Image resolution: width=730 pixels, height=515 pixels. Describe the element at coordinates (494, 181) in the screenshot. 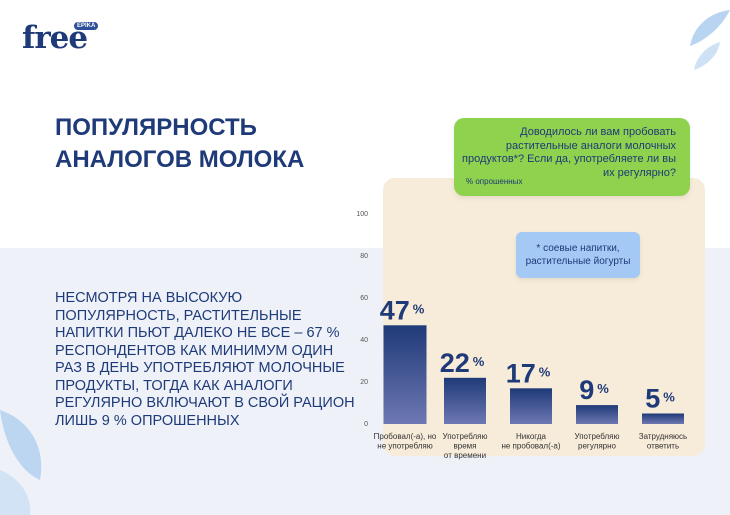

I see `unit-label: % опрошенных` at that location.